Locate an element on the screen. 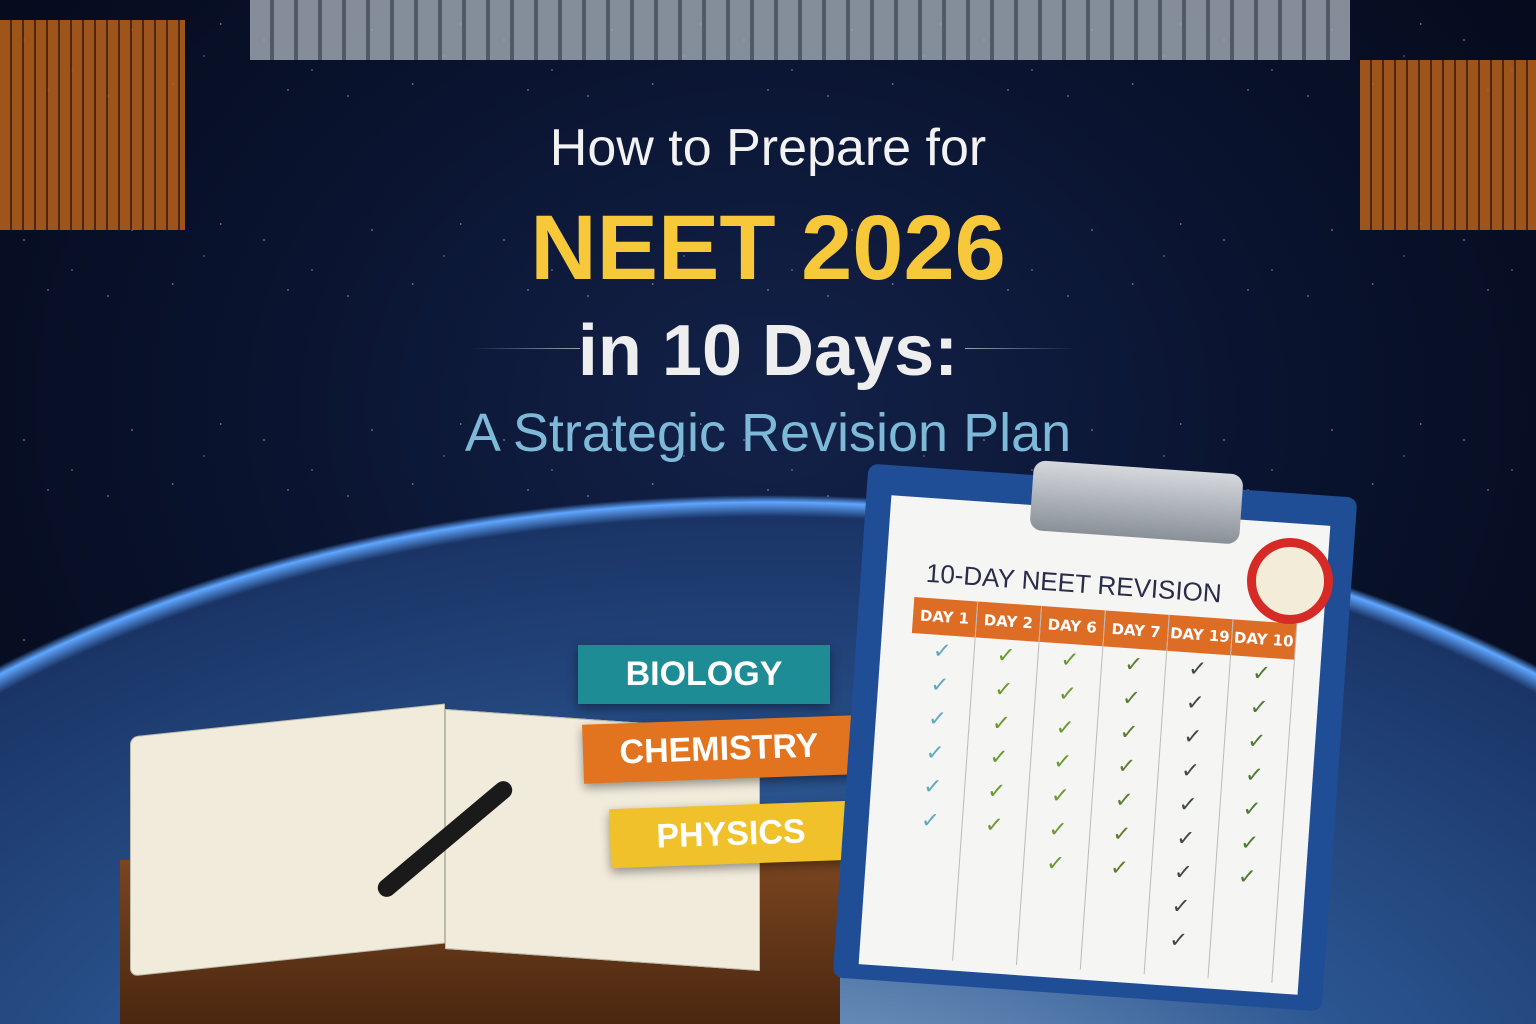  day-header: DAY 7 is located at coordinates (1136, 630).